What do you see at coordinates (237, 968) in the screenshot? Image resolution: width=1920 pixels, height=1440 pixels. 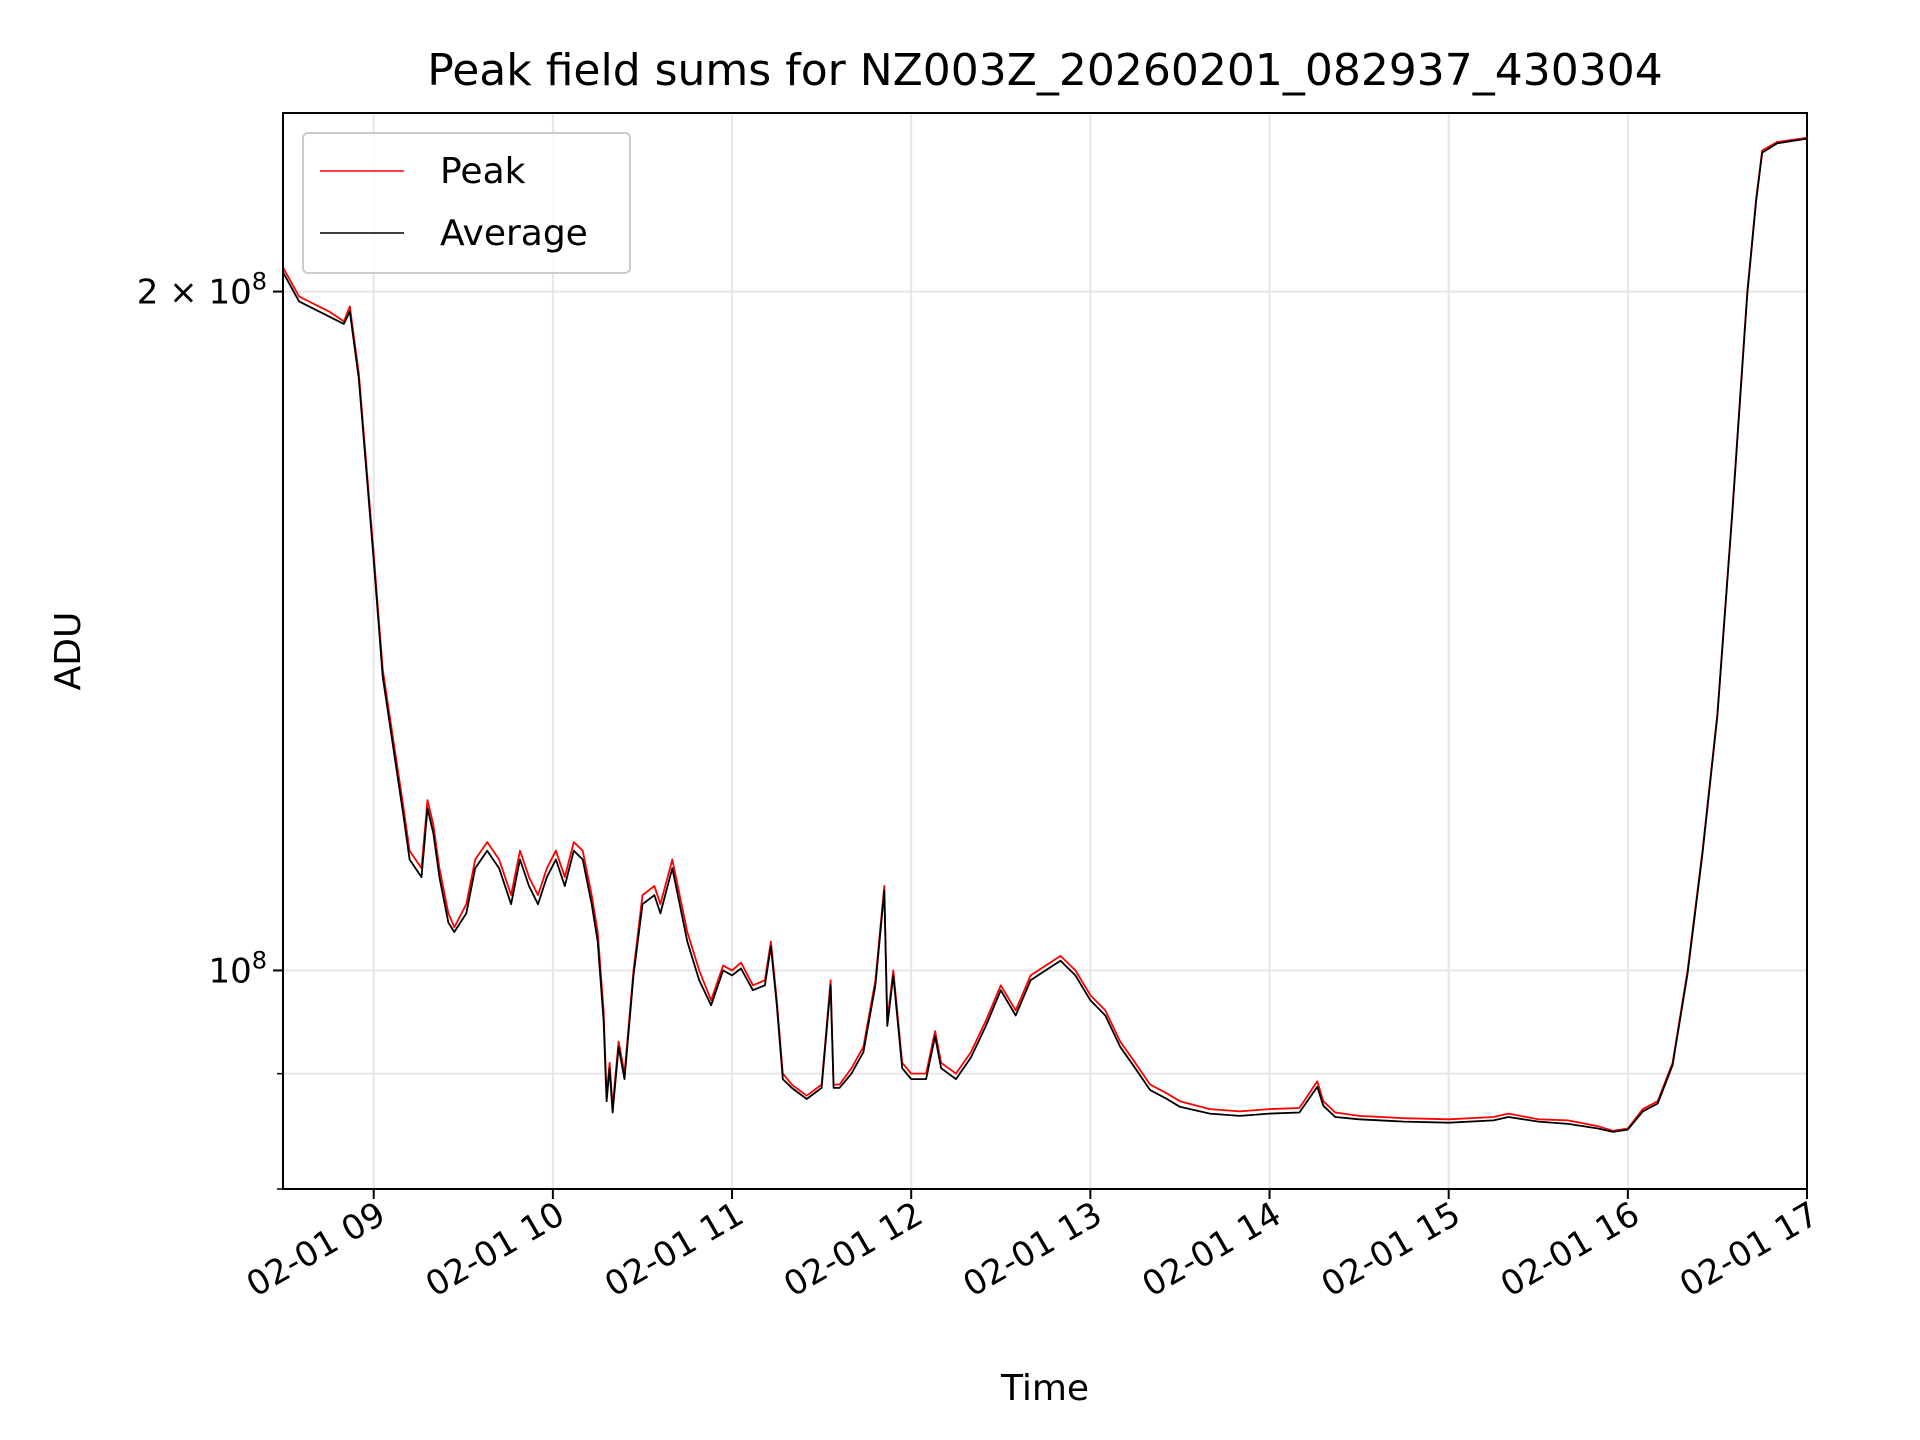 I see `y-tick-label: 108` at bounding box center [237, 968].